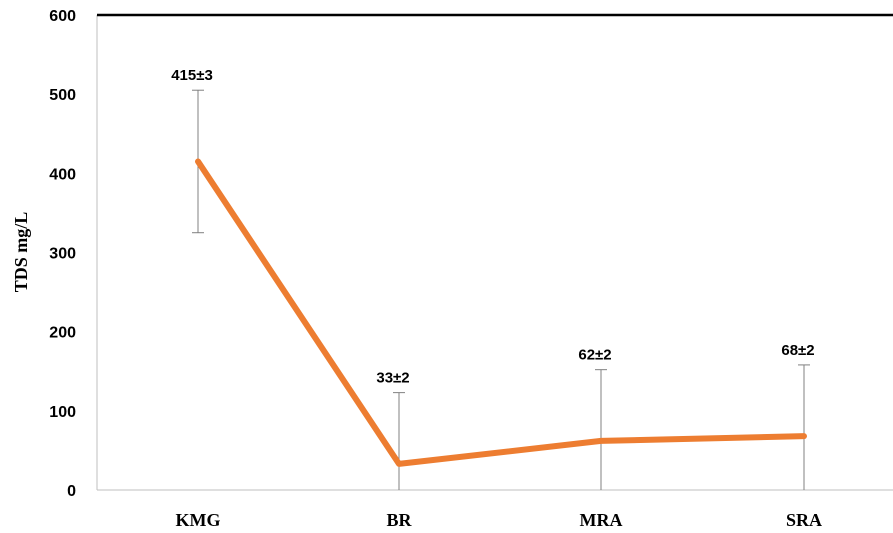 The height and width of the screenshot is (533, 893). I want to click on y-tick-label: 0, so click(71, 491).